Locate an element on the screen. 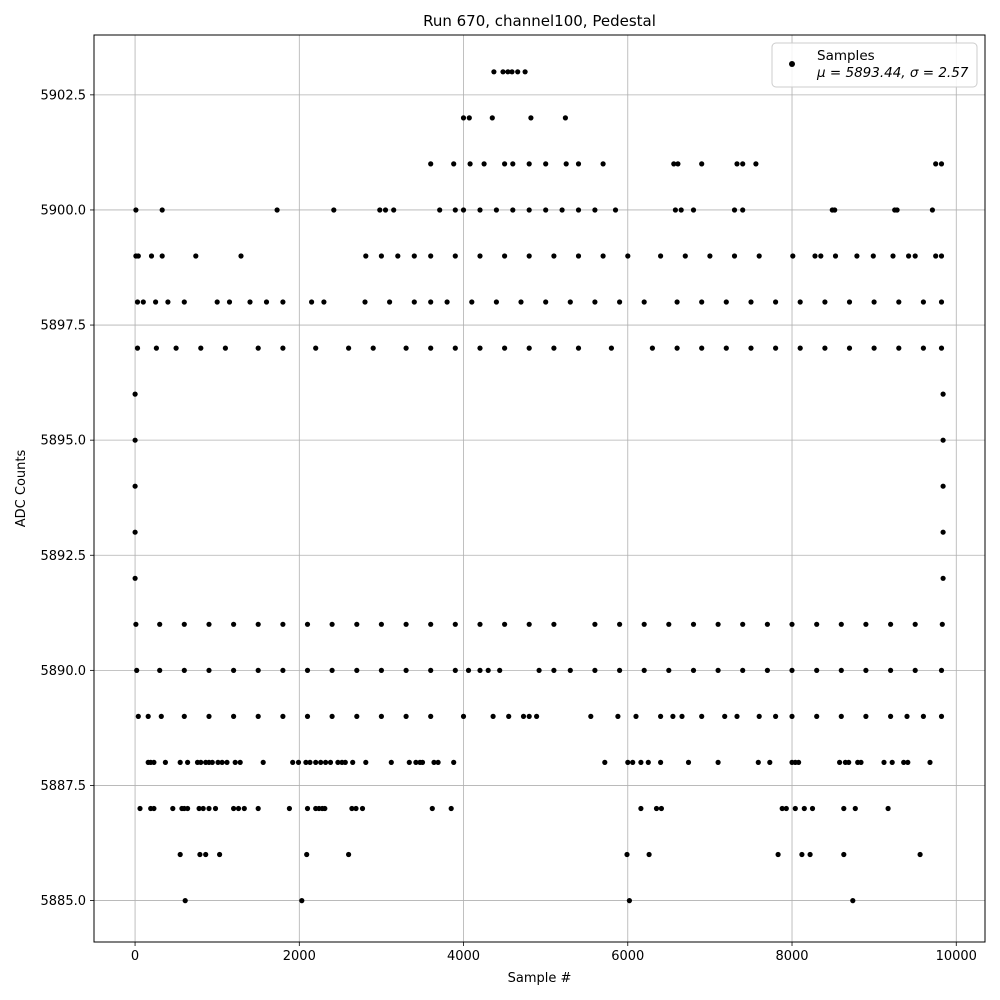 This screenshot has width=1000, height=1000. x-tick-label: 10000 is located at coordinates (956, 956).